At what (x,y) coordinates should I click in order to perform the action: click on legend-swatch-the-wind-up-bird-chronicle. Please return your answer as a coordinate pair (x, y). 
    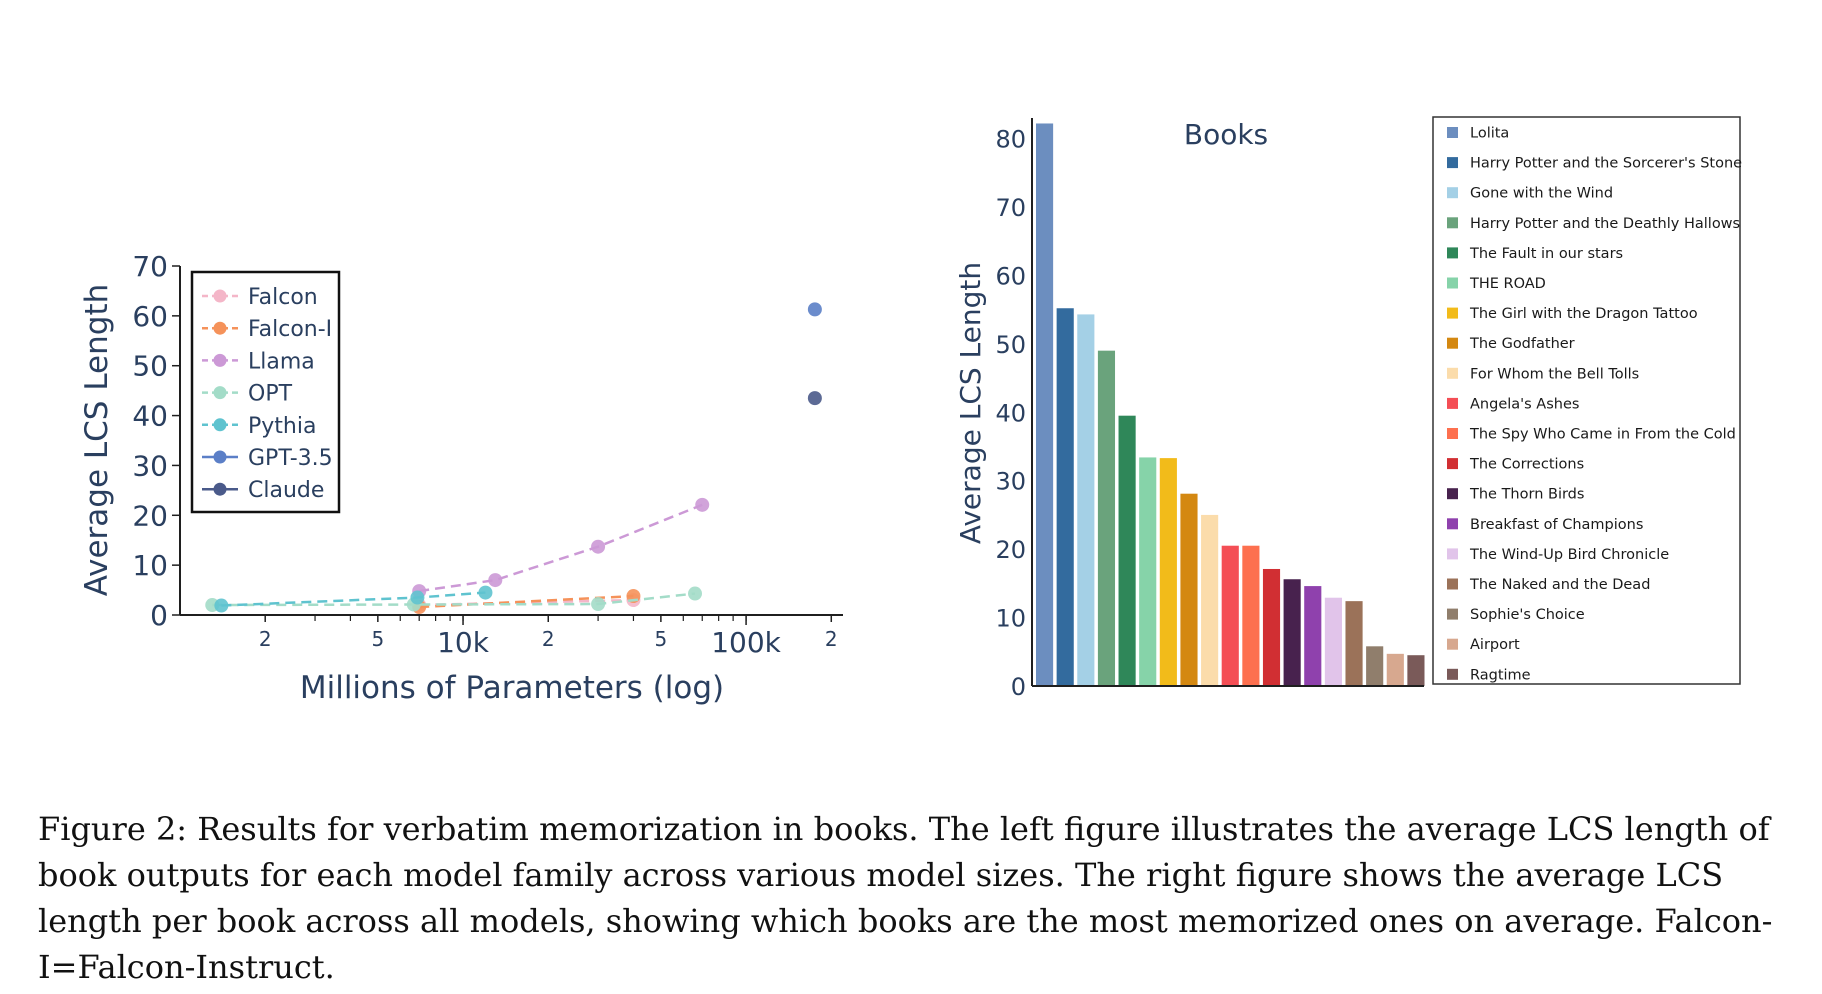
    Looking at the image, I should click on (1452, 554).